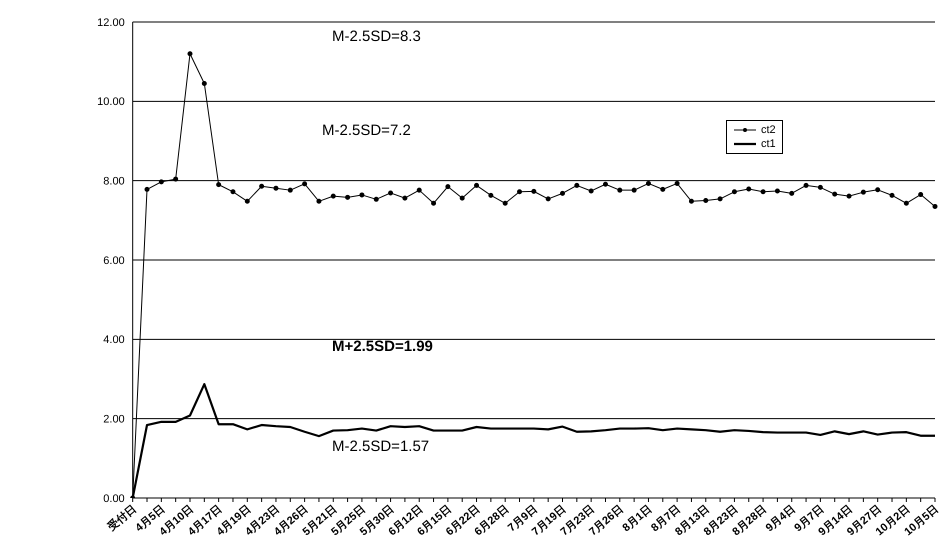 This screenshot has height=553, width=949. Describe the element at coordinates (768, 130) in the screenshot. I see `legend-label: ct2` at that location.